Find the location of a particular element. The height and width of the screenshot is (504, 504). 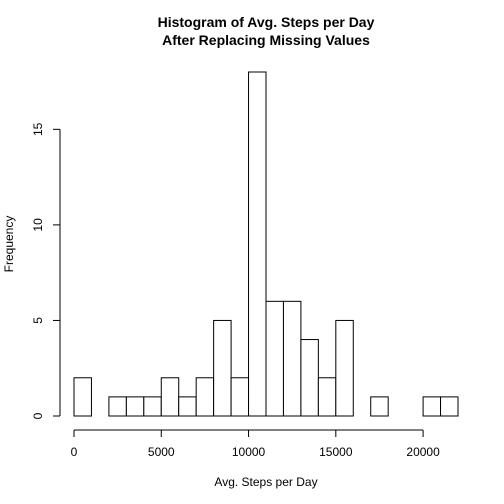

chart-title-line-1: Histogram of Avg. Steps per Day is located at coordinates (266, 22).